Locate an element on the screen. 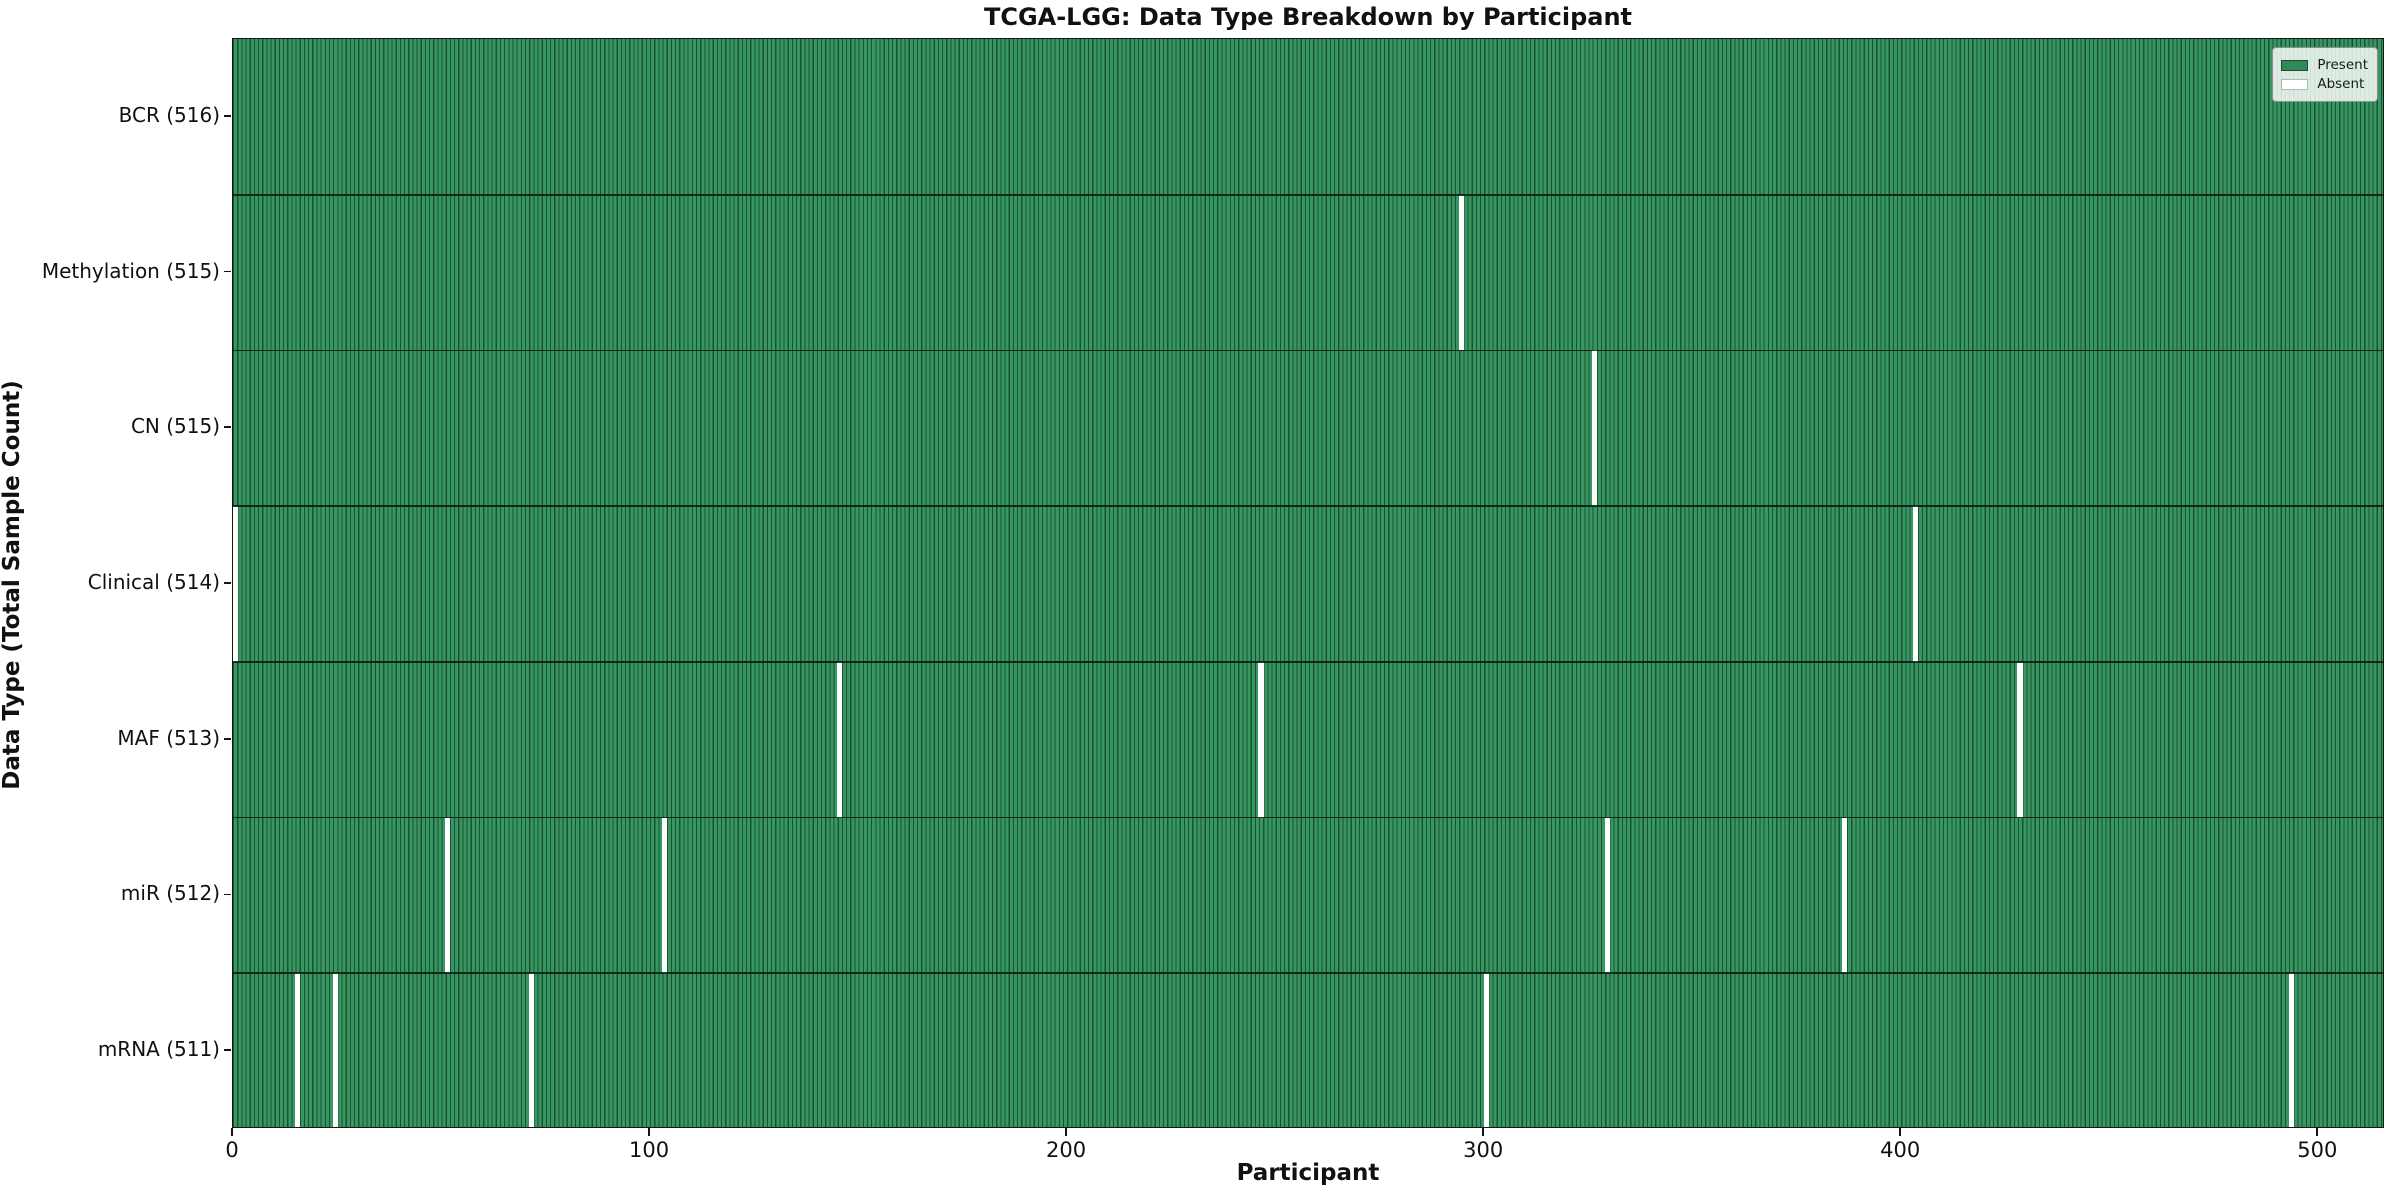 The width and height of the screenshot is (2400, 1200). x-tick-label: 100 is located at coordinates (649, 1150).